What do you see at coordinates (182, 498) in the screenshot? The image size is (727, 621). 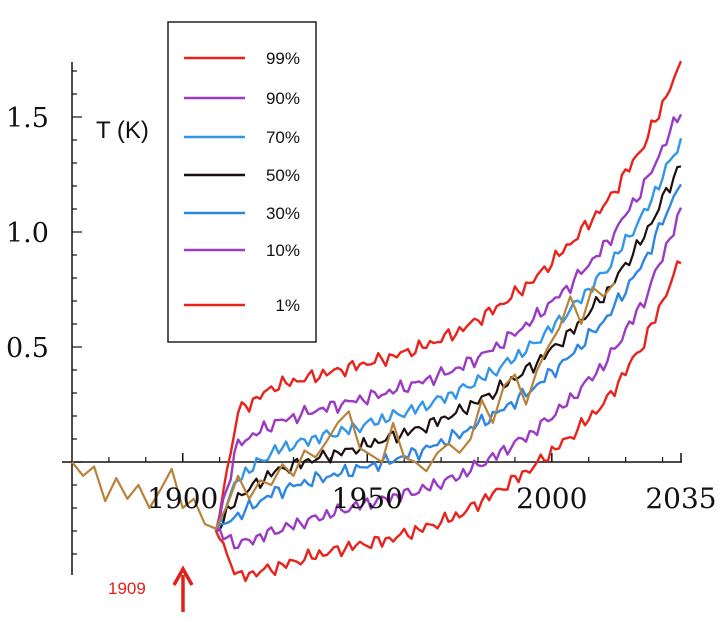 I see `x-tick-label: 1900` at bounding box center [182, 498].